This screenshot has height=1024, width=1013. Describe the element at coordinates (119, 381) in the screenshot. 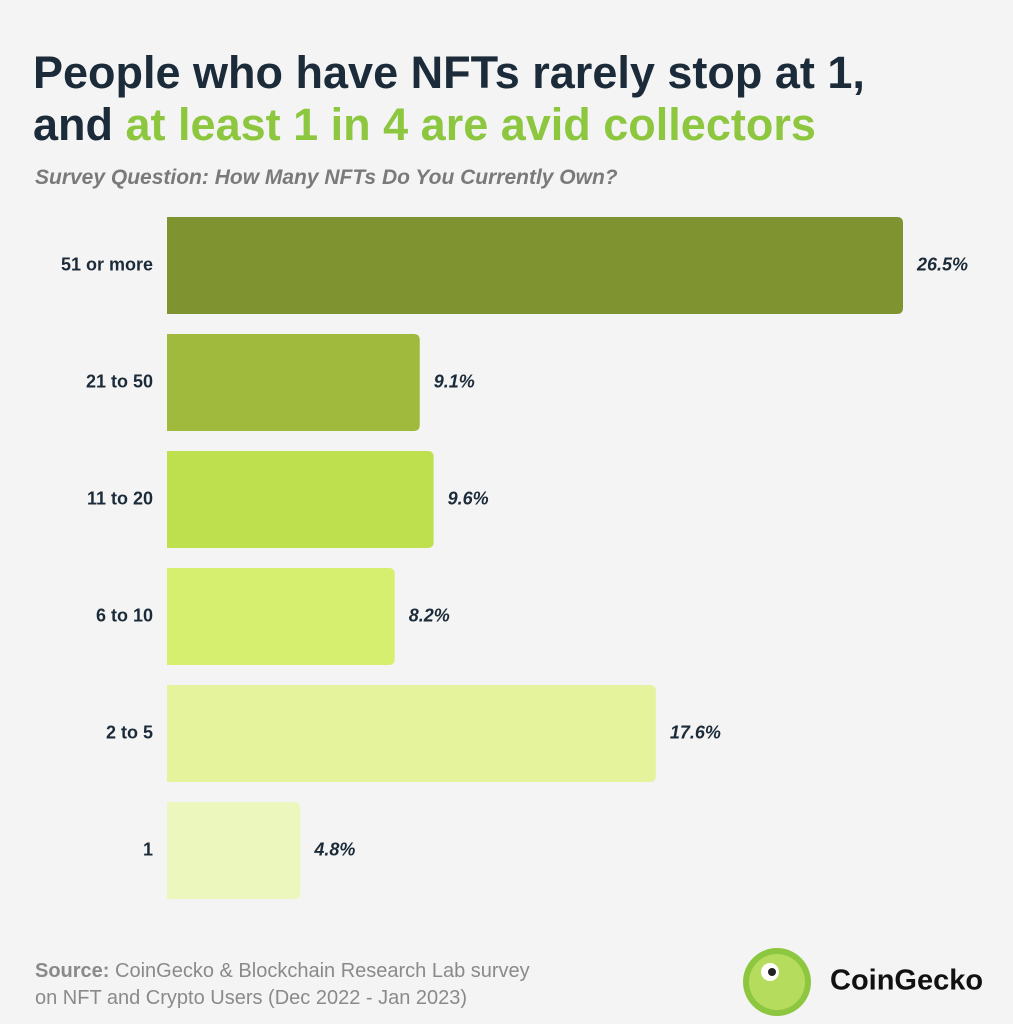

I see `category-label: 21 to 50` at that location.